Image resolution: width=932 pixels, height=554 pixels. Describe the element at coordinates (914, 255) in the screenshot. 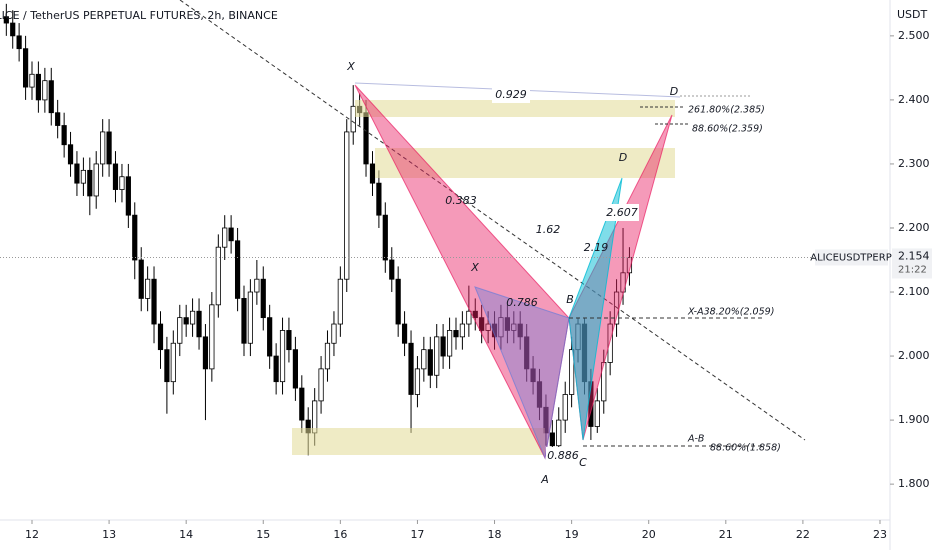

I see `last-price-label: 2.154` at that location.